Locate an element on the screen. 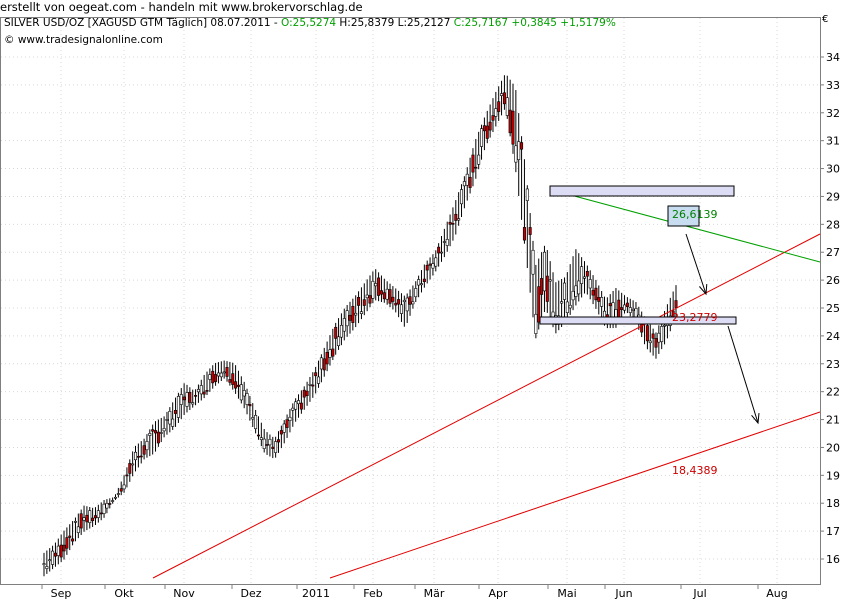  down-arrow-short is located at coordinates (696, 264).